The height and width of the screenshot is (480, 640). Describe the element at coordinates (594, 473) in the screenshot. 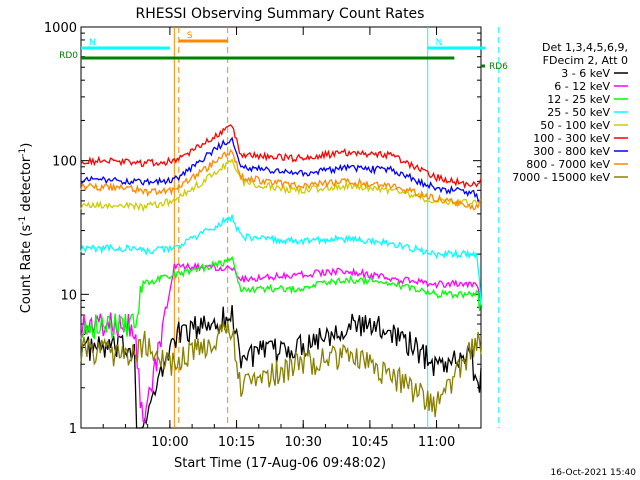

I see `footer-date: 16-Oct-2021 15:40` at that location.